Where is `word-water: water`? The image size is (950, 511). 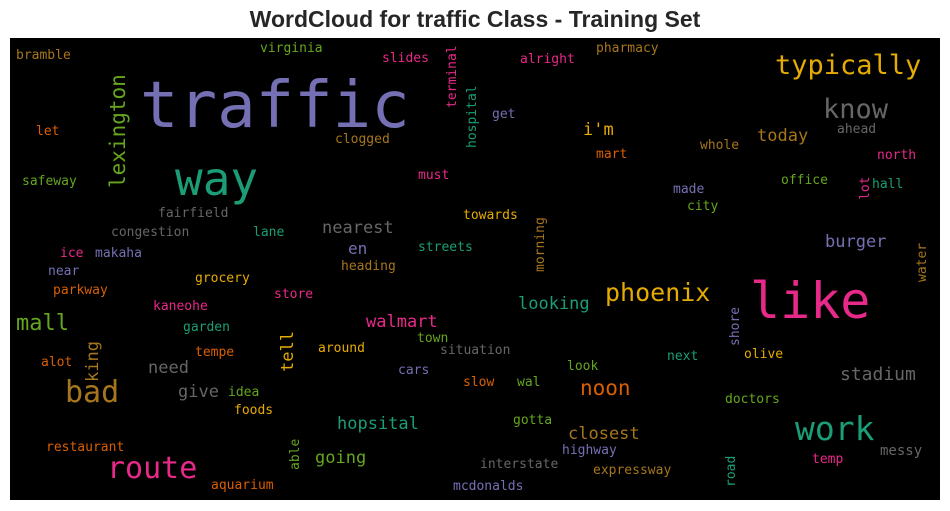
word-water: water is located at coordinates (922, 262).